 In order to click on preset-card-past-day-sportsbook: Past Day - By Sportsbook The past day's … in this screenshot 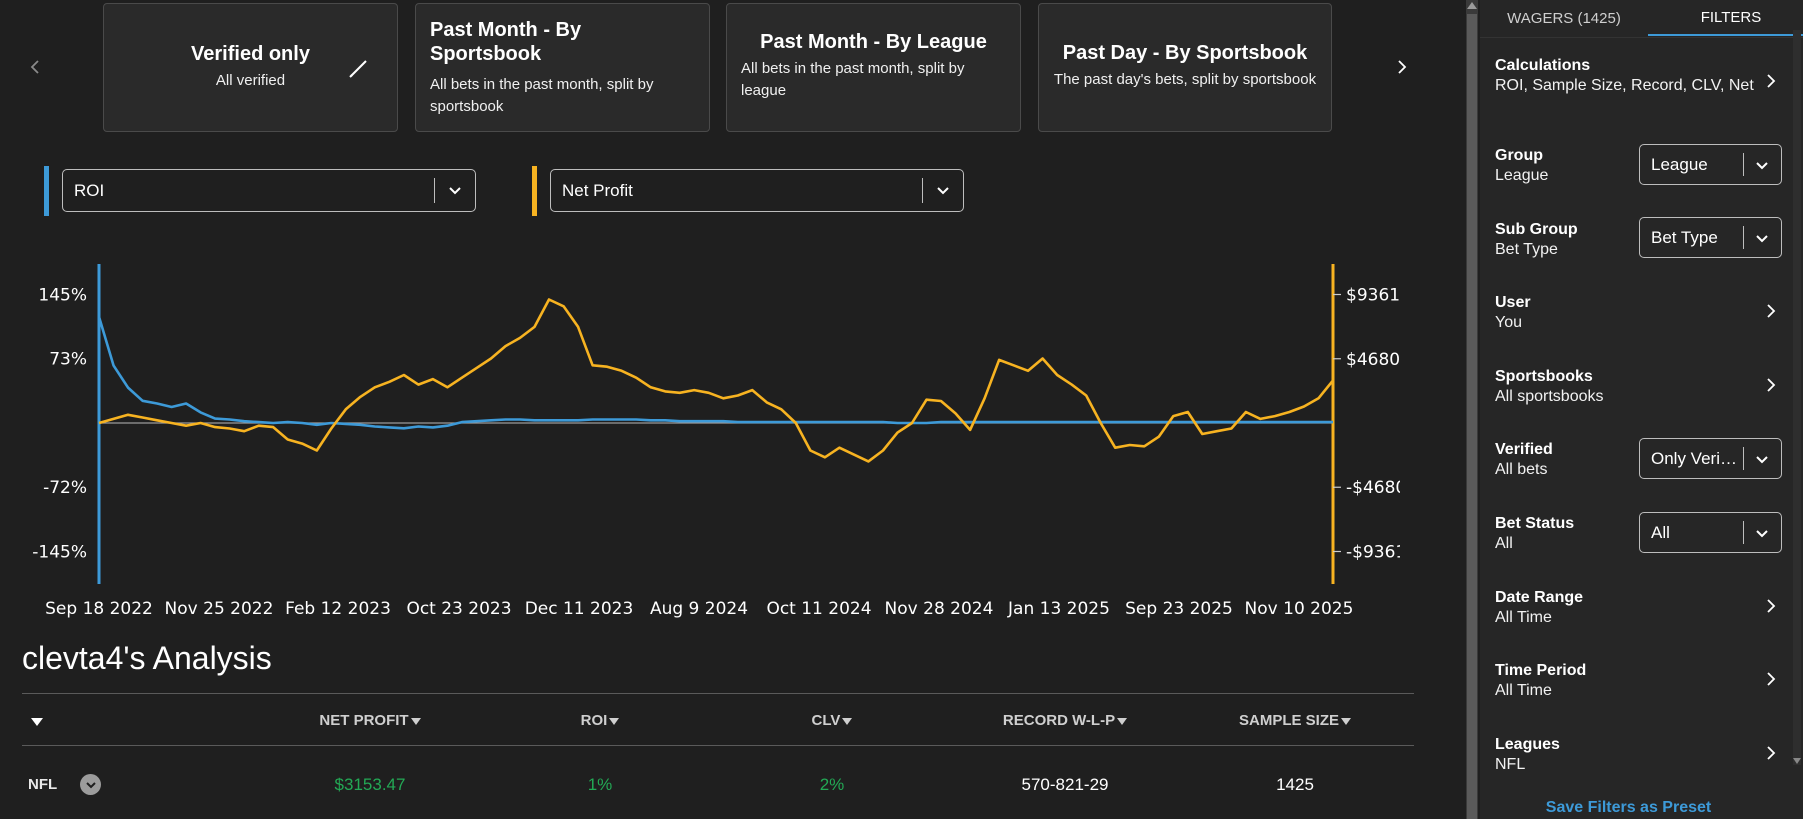, I will do `click(1185, 67)`.